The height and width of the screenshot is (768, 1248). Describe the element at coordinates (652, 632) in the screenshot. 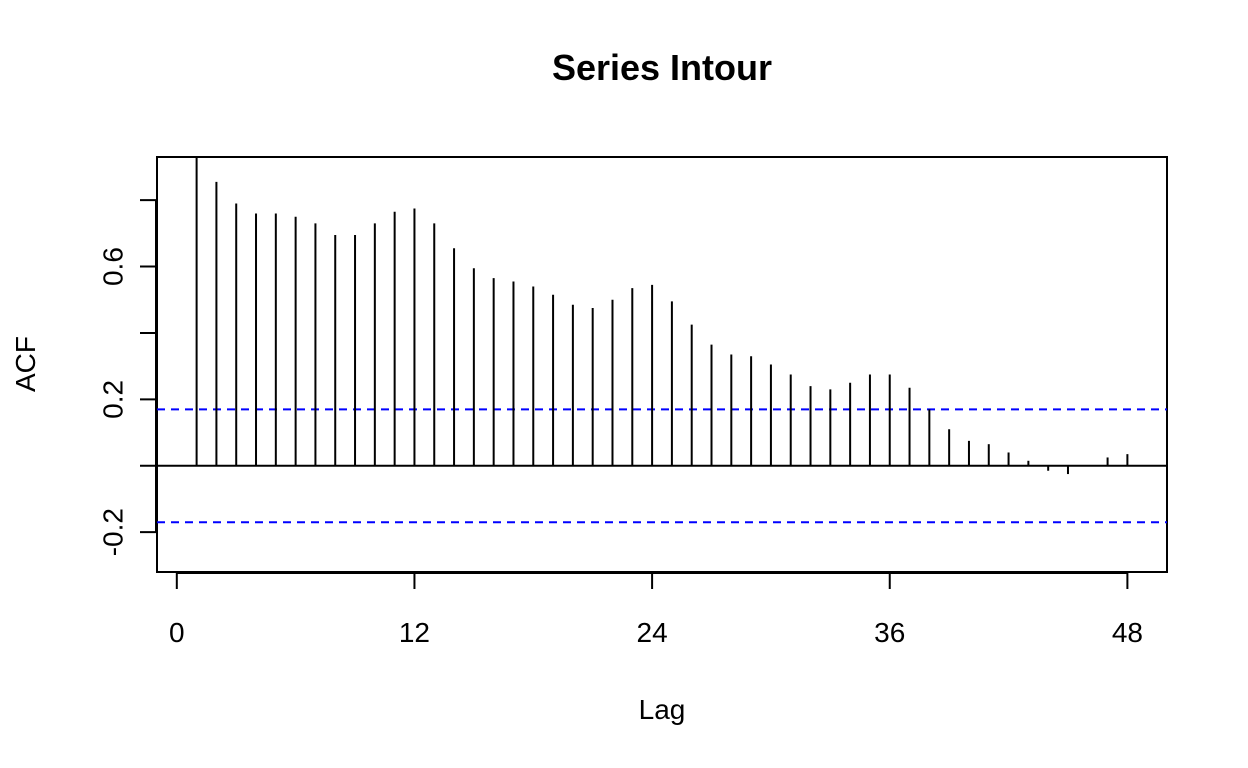

I see `x-tick-label-24: 24` at that location.